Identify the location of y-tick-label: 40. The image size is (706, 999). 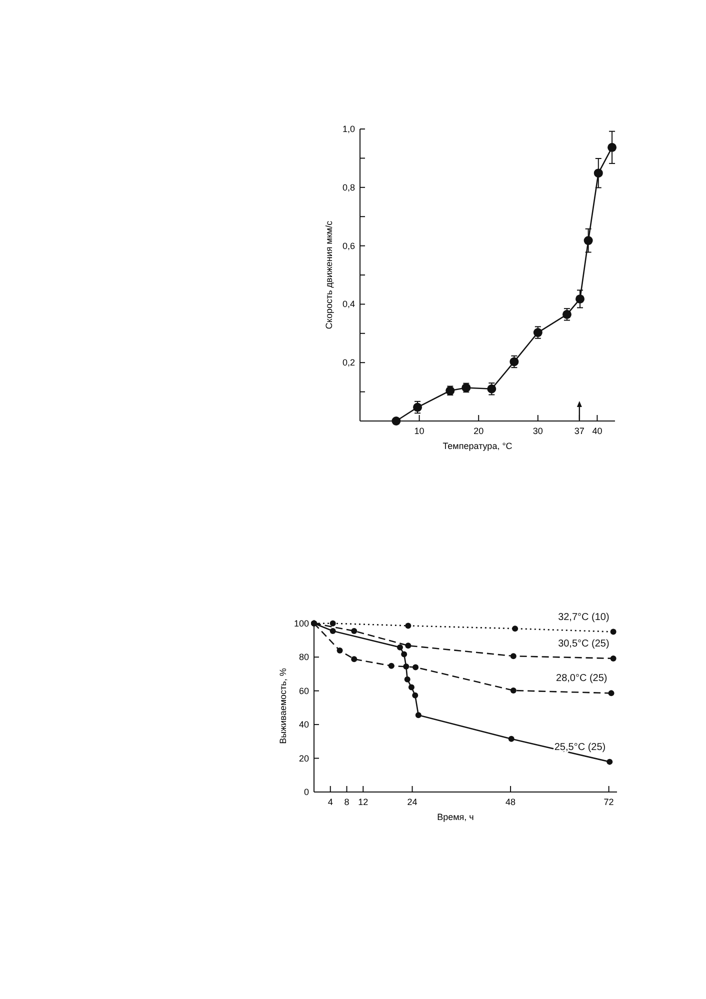
(303, 725).